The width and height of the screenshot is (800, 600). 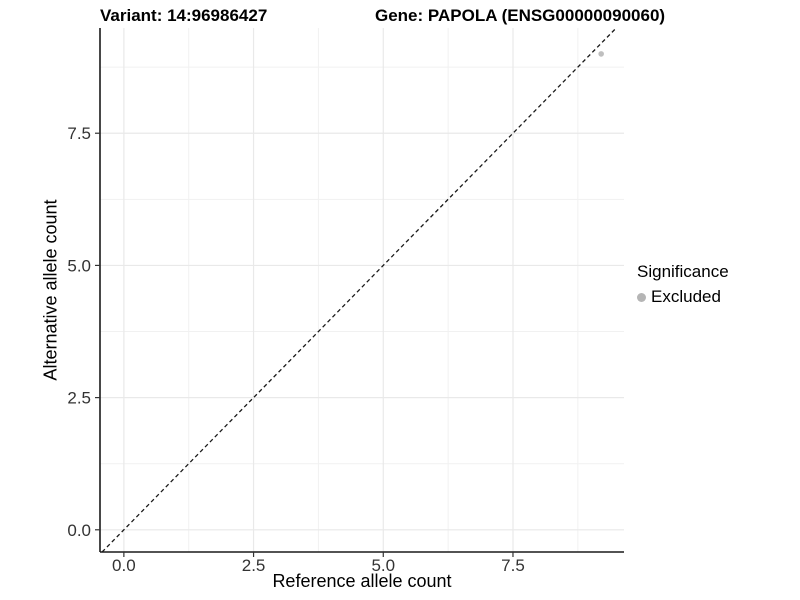 What do you see at coordinates (520, 15) in the screenshot?
I see `plot-title-gene: Gene: PAPOLA (ENSG00000090060)` at bounding box center [520, 15].